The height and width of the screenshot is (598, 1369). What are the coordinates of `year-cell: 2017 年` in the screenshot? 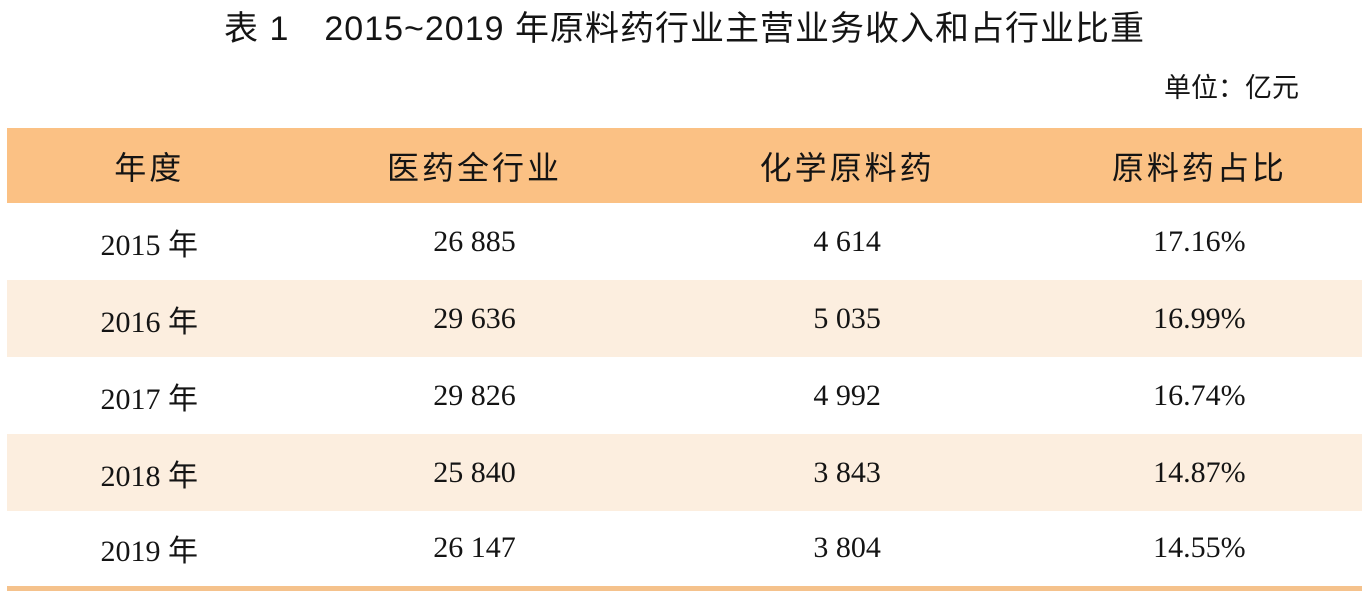 It's located at (149, 399).